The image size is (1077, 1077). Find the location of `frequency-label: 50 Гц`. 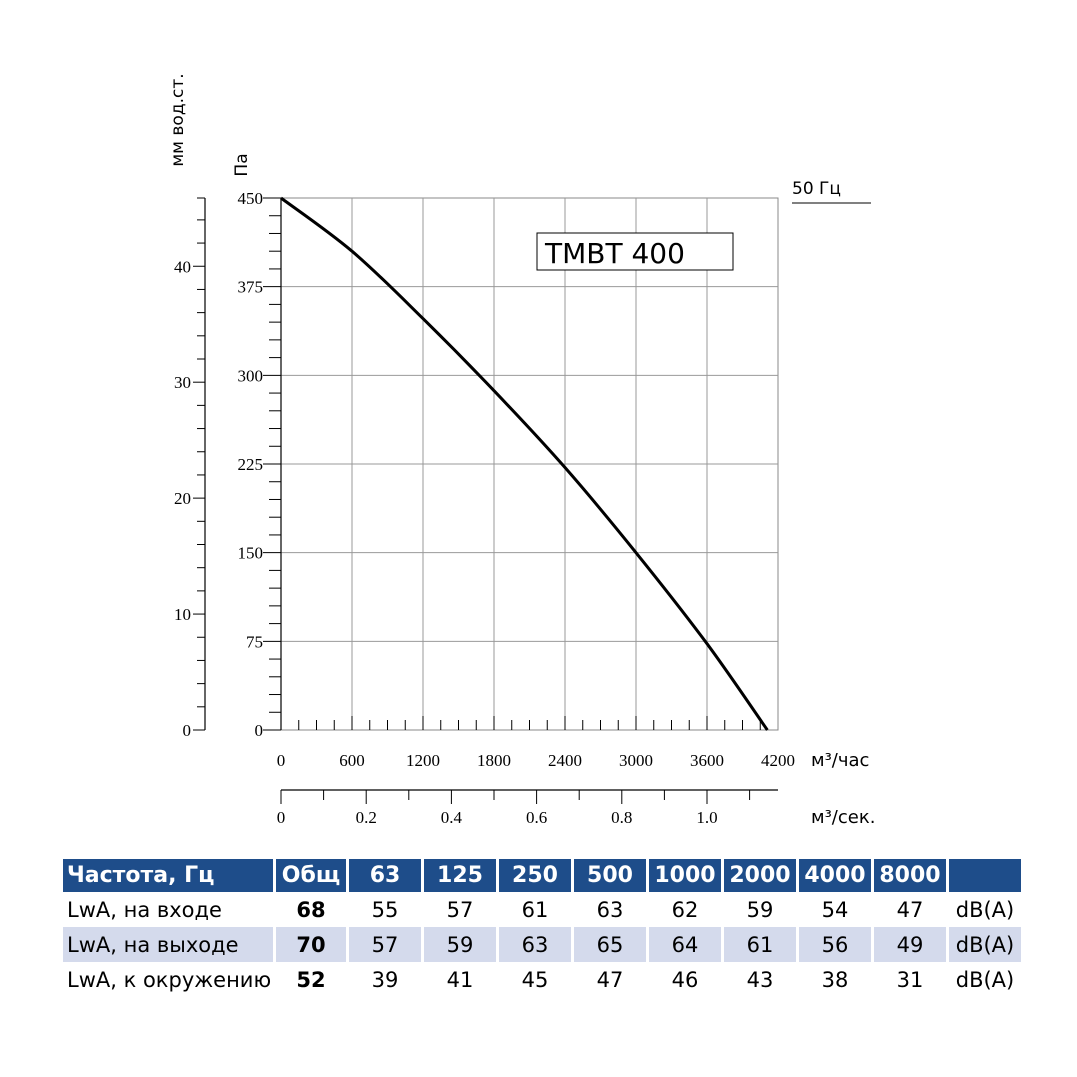

frequency-label: 50 Гц is located at coordinates (816, 189).